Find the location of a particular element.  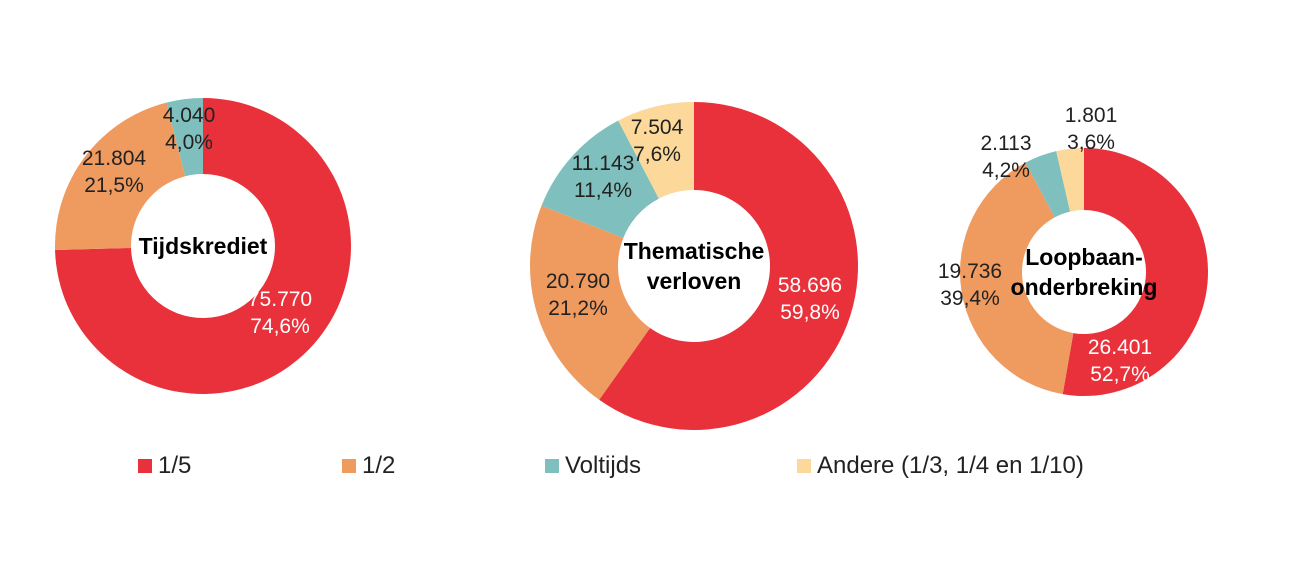

value-label-thematische-verloven-other: 7.504 is located at coordinates (657, 127).